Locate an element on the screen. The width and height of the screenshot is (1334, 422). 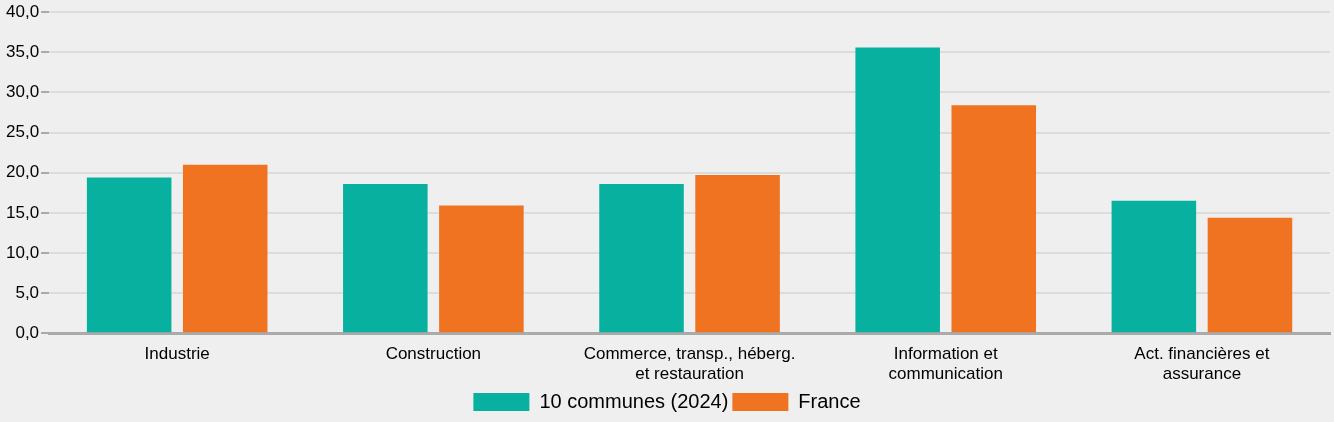
y-tick-label: 25,0 is located at coordinates (22, 132).